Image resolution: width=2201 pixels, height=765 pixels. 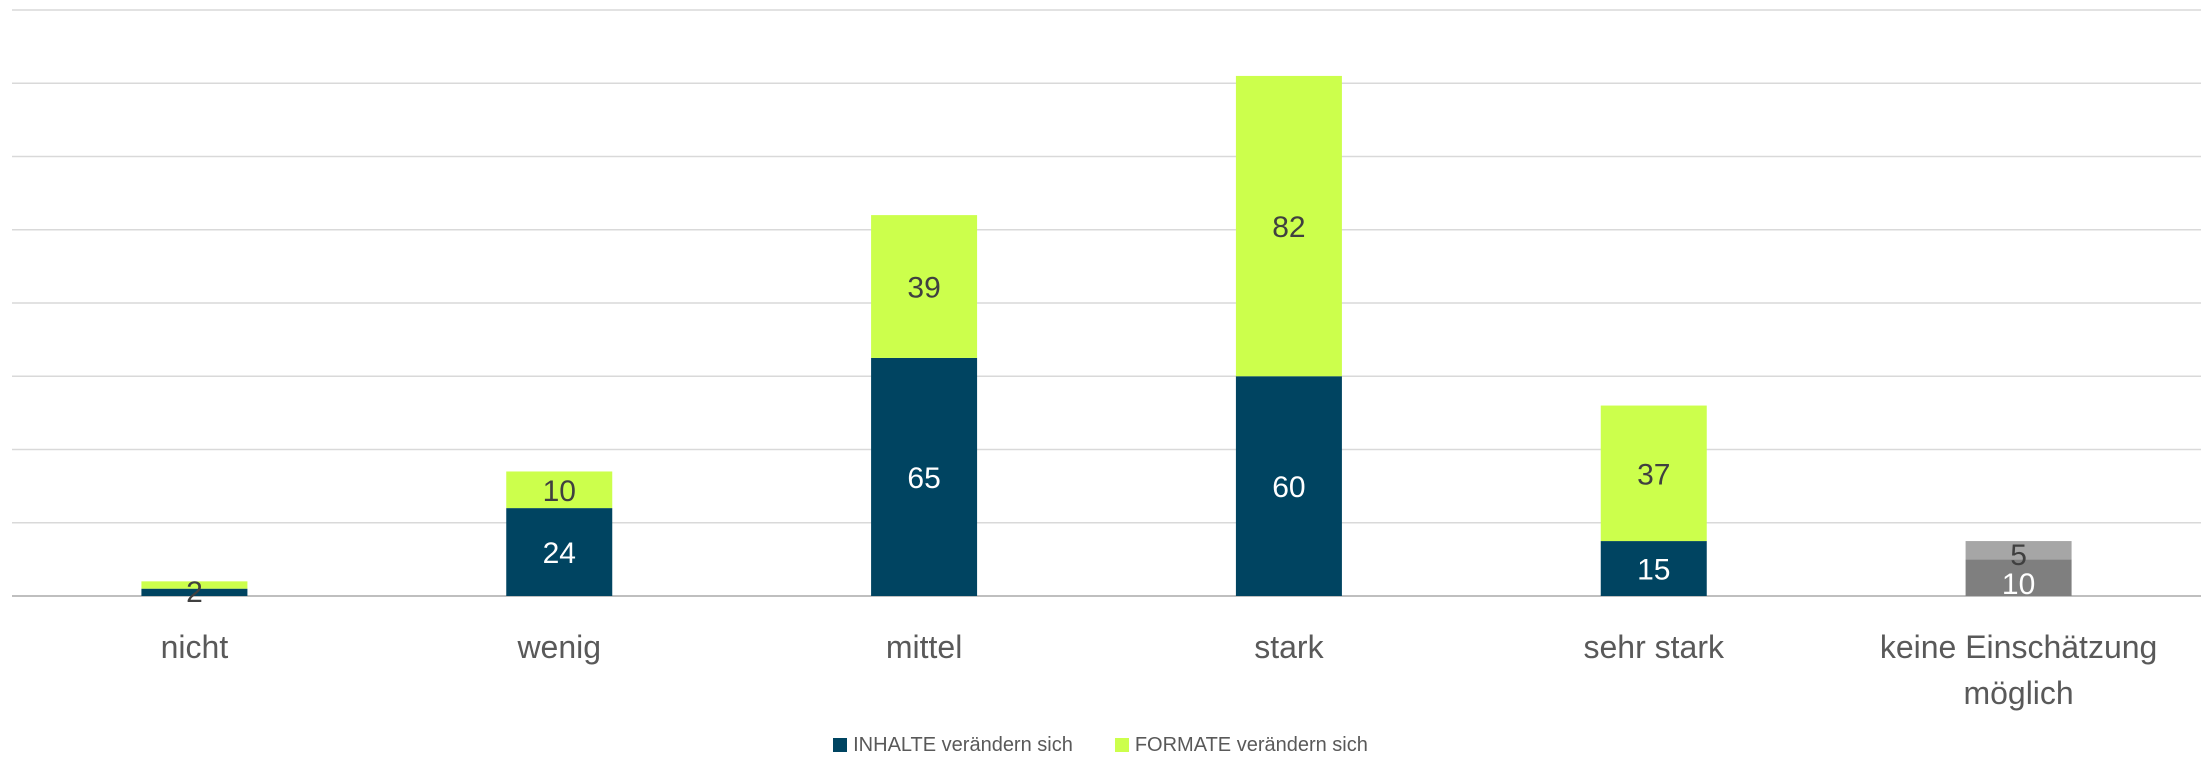 I want to click on category-label: möglich, so click(x=2018, y=693).